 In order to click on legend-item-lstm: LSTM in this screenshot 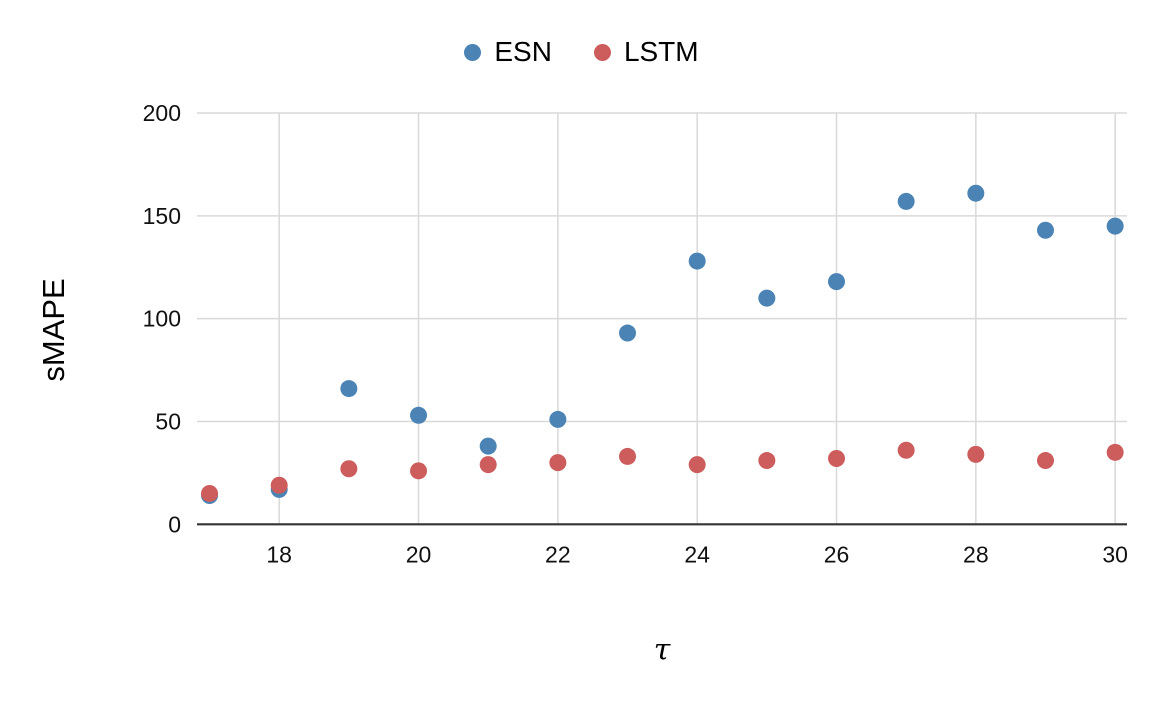, I will do `click(646, 51)`.